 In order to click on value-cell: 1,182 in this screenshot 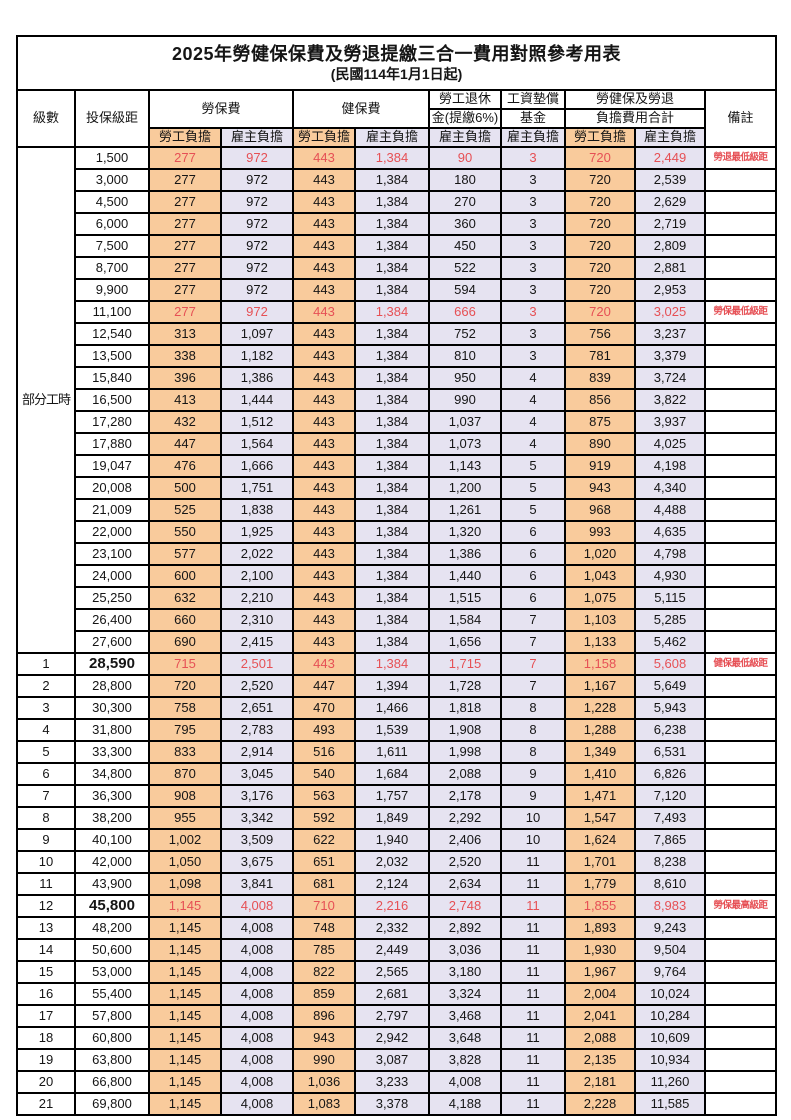, I will do `click(257, 356)`.